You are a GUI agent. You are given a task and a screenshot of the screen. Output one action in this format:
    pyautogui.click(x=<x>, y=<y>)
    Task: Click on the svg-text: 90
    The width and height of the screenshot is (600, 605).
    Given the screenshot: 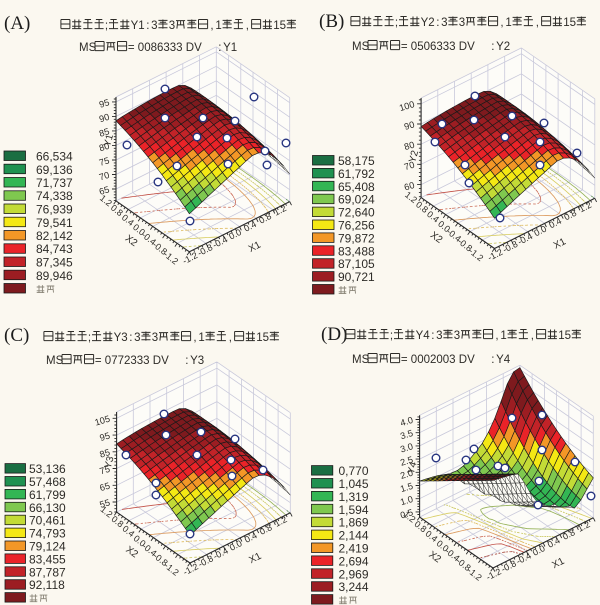 What is the action you would take?
    pyautogui.click(x=409, y=125)
    